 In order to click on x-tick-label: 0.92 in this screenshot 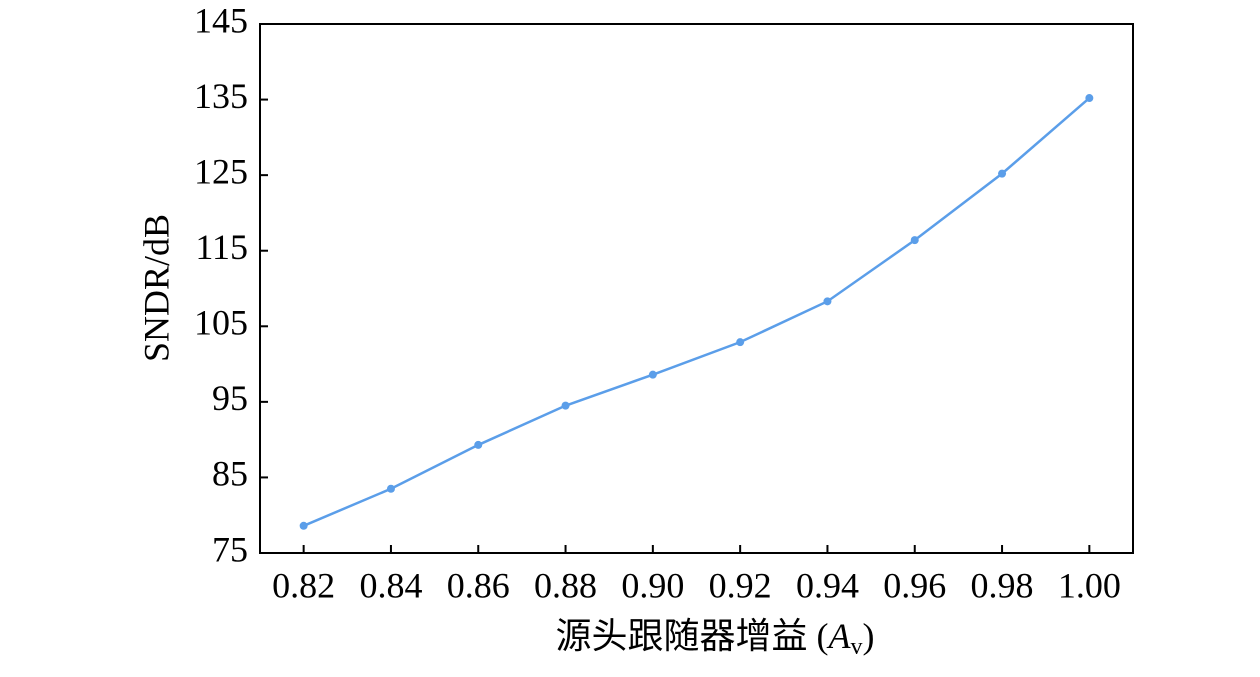, I will do `click(740, 585)`.